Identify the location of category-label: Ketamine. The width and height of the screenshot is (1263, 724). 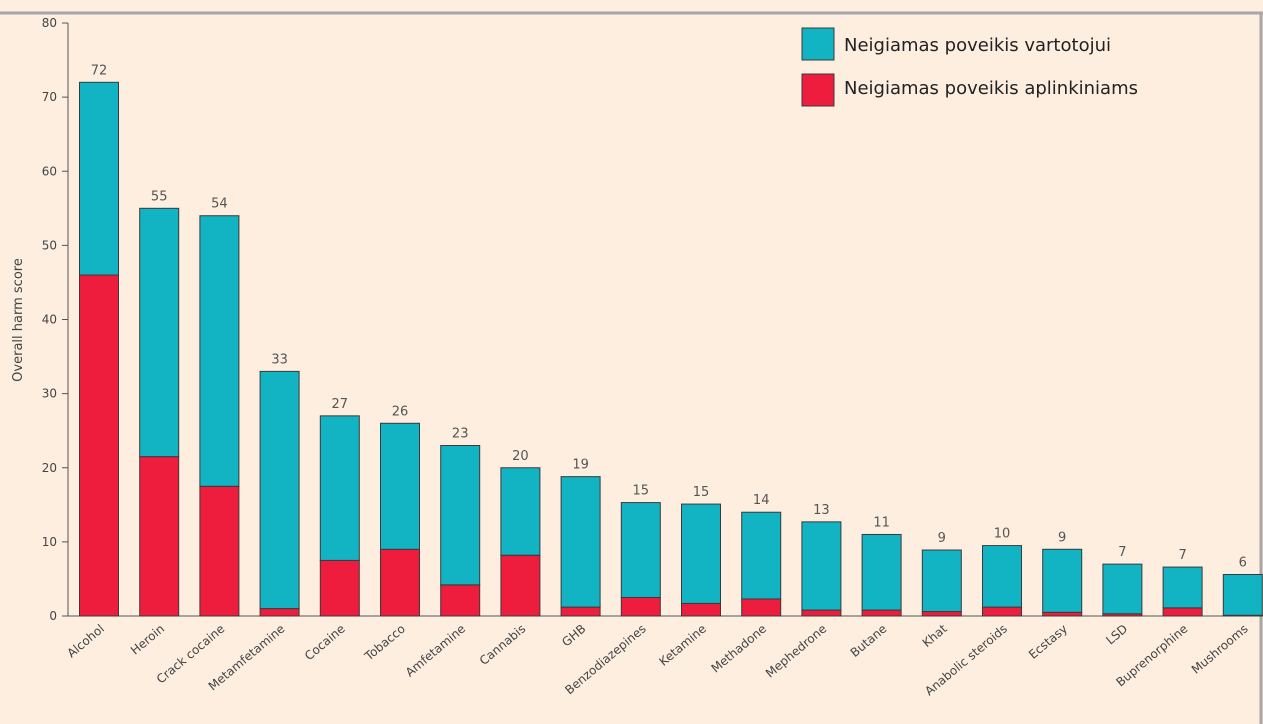
(682, 645).